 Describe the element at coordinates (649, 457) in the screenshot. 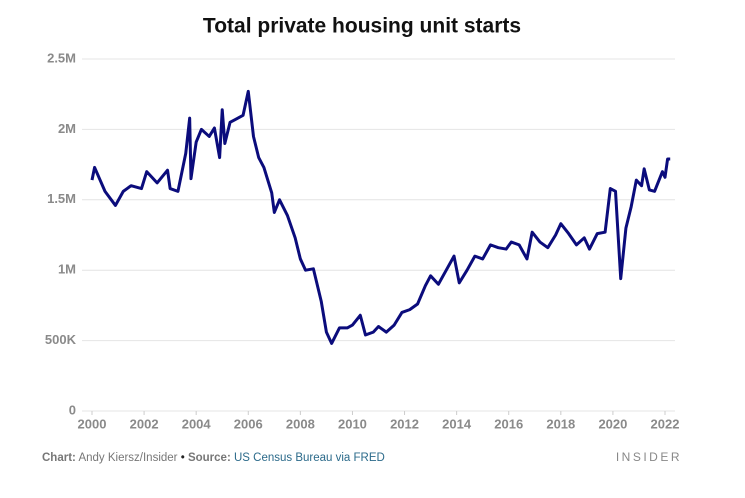

I see `brand-logo: INSIDER` at that location.